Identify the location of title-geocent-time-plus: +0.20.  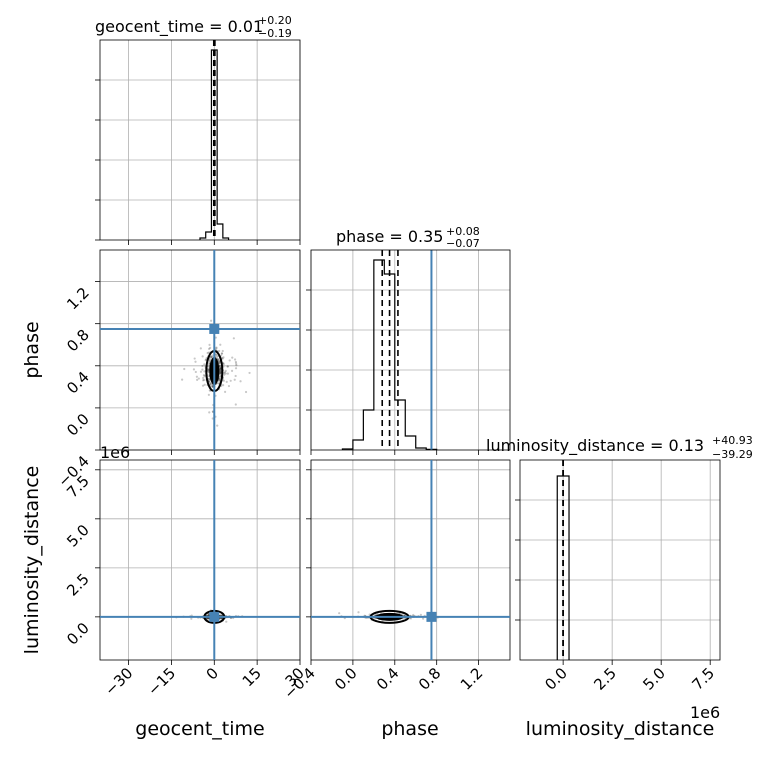
(275, 20).